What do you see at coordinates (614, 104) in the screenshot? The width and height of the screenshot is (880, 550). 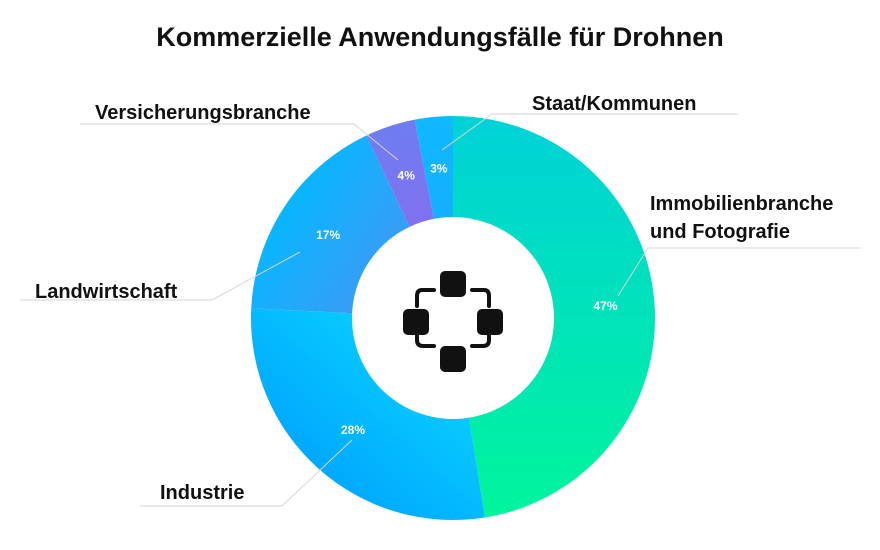 I see `category-label: Staat/Kommunen` at bounding box center [614, 104].